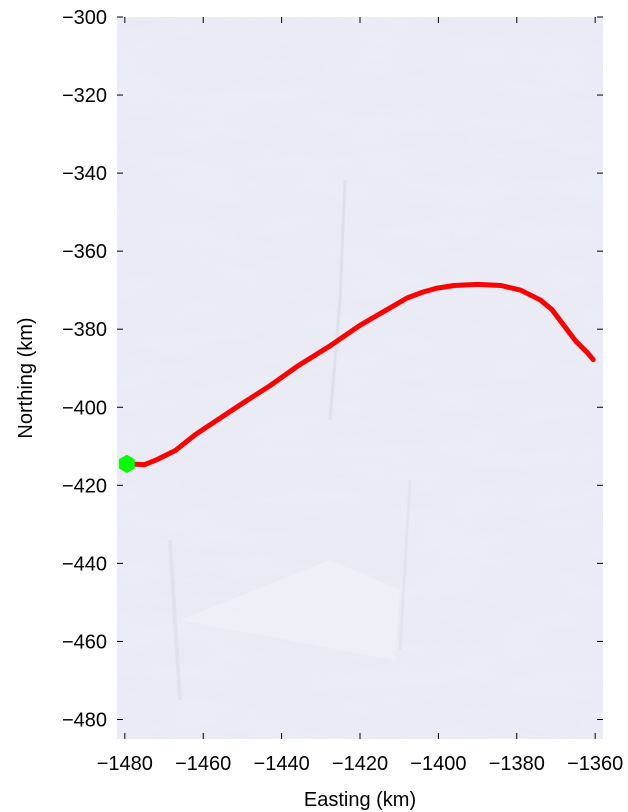 The image size is (628, 812). I want to click on y-tick-label: −360, so click(84, 252).